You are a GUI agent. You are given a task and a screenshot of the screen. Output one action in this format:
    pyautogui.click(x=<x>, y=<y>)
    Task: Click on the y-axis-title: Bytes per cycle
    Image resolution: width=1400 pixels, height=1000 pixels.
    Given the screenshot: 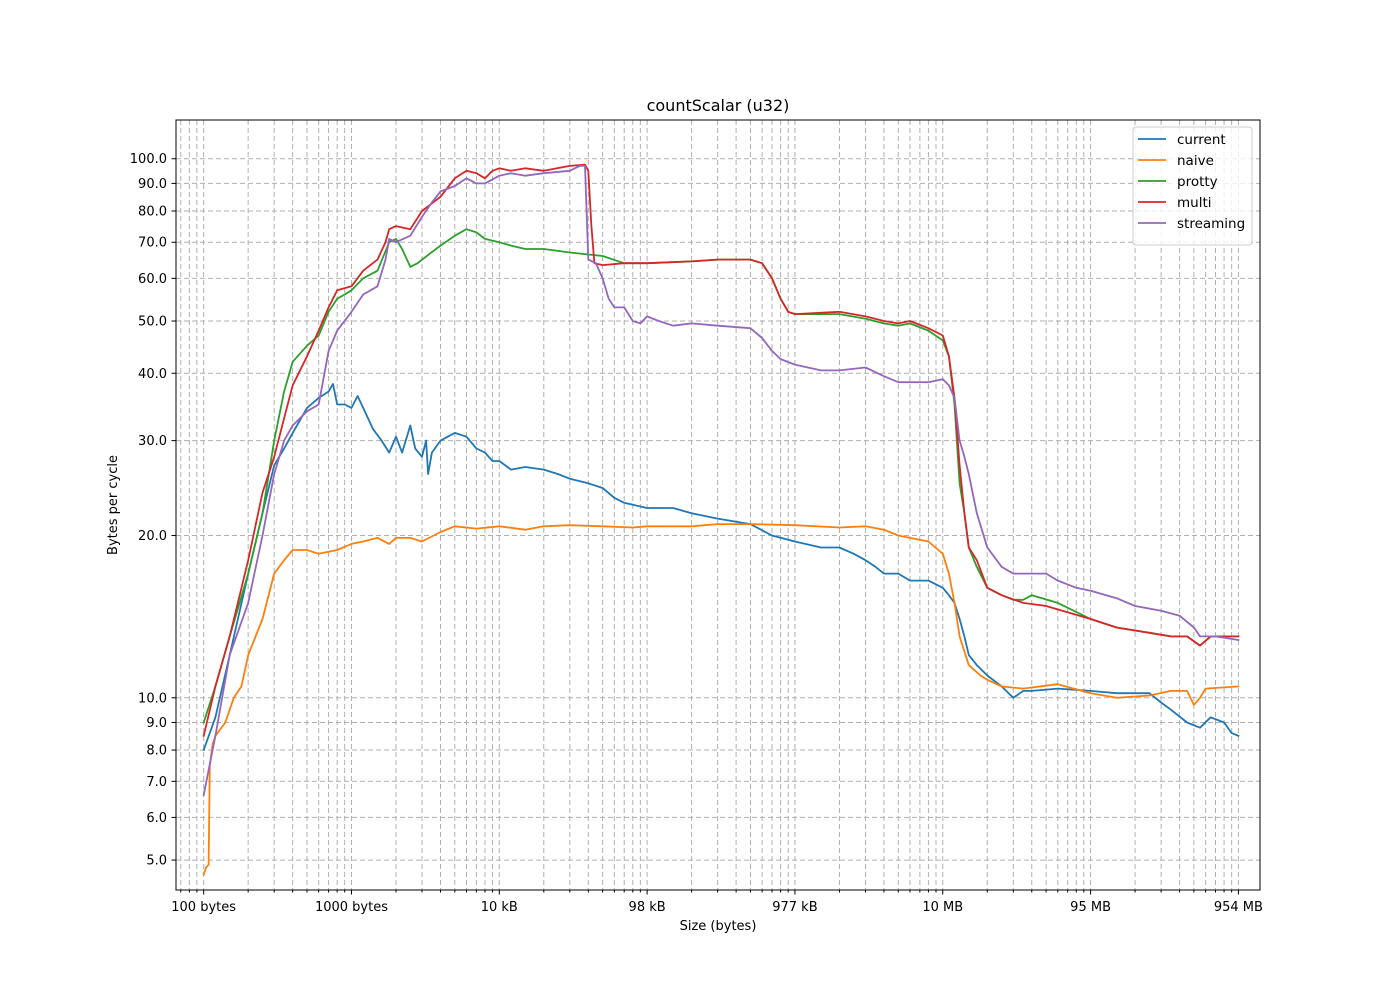 What is the action you would take?
    pyautogui.click(x=113, y=505)
    